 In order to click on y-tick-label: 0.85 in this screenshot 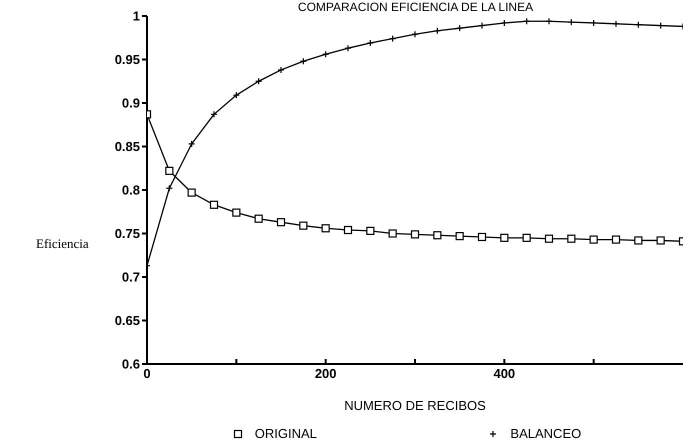, I will do `click(127, 146)`.